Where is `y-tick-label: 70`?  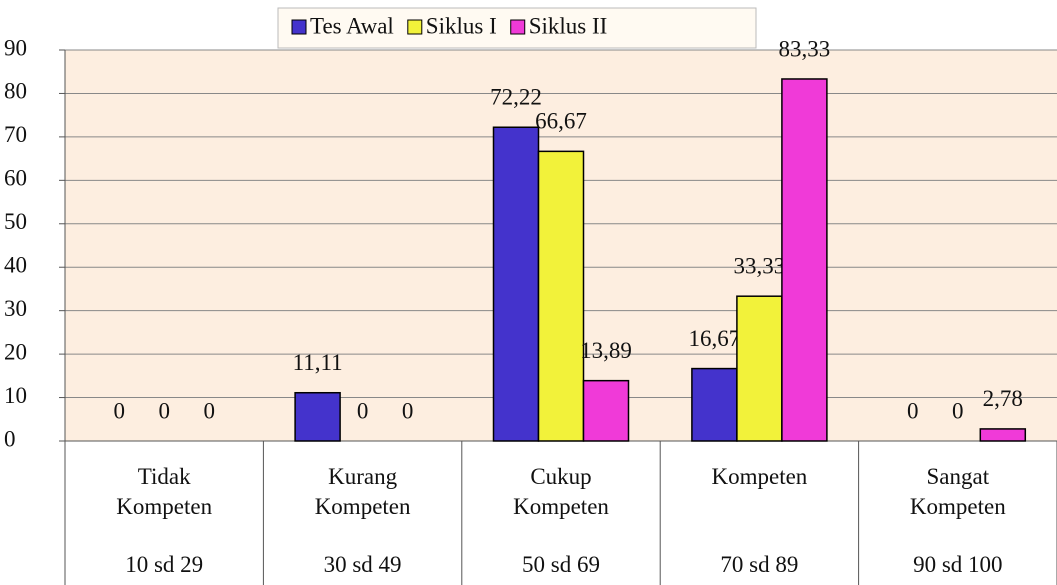
y-tick-label: 70 is located at coordinates (15, 134).